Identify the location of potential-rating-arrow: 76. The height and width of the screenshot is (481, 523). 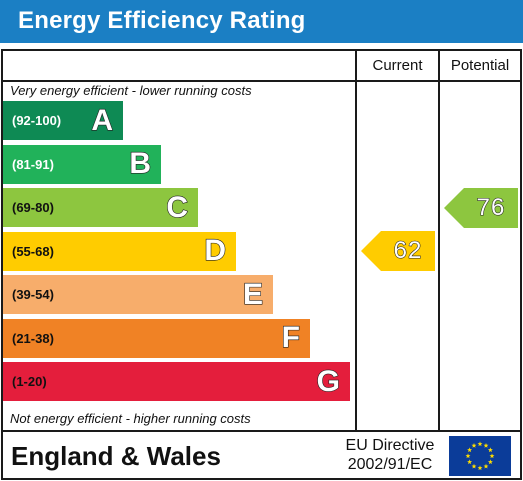
(481, 207).